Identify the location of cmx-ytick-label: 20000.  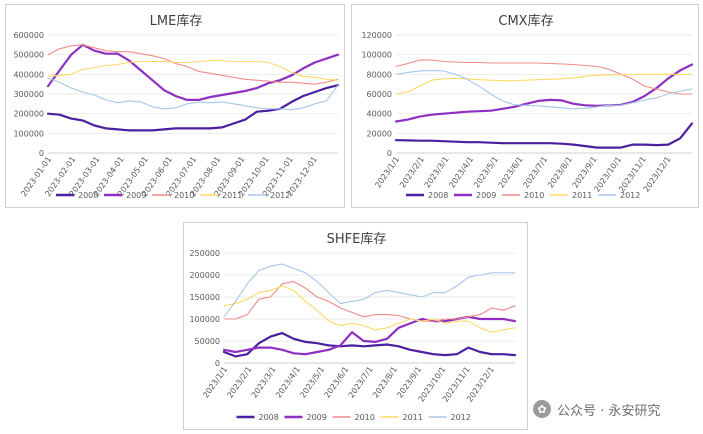
(379, 133).